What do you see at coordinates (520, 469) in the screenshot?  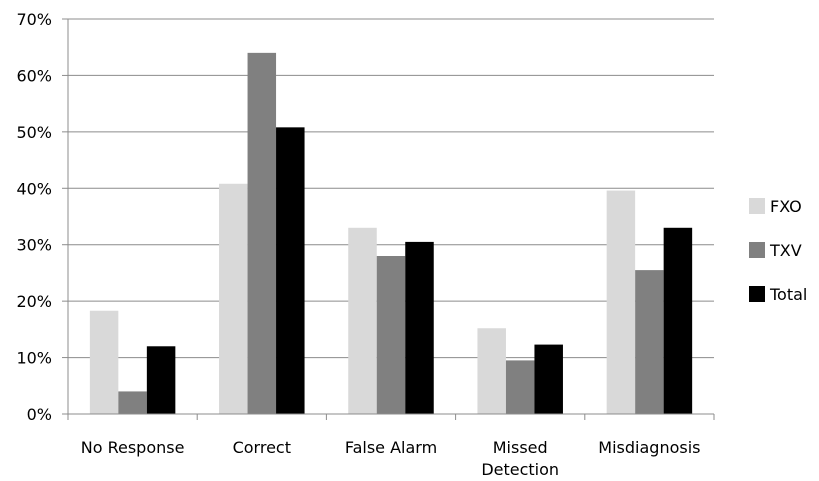 I see `x-tick-label: Detection` at bounding box center [520, 469].